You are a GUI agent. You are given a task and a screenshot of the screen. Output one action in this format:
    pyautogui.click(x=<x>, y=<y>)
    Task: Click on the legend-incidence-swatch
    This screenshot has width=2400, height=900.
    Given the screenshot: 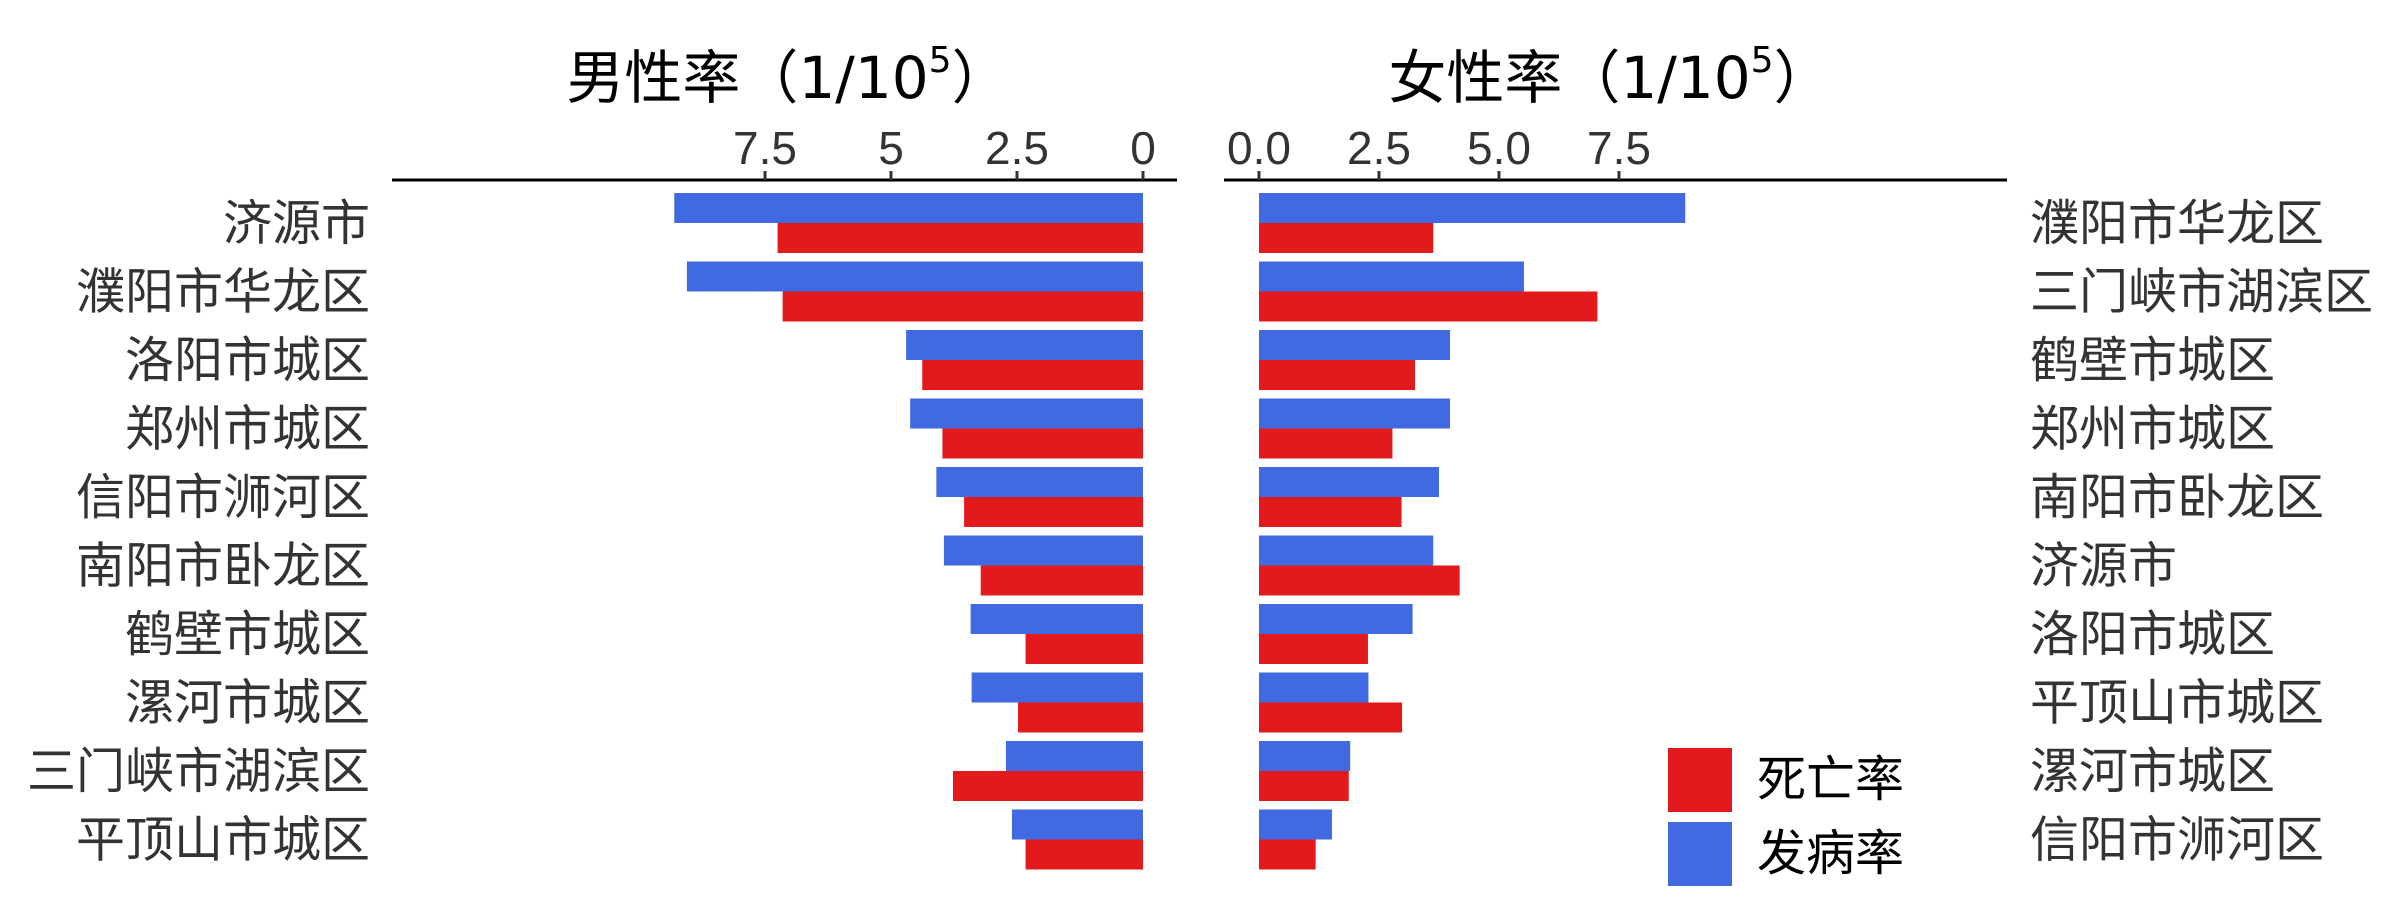 What is the action you would take?
    pyautogui.click(x=1700, y=854)
    